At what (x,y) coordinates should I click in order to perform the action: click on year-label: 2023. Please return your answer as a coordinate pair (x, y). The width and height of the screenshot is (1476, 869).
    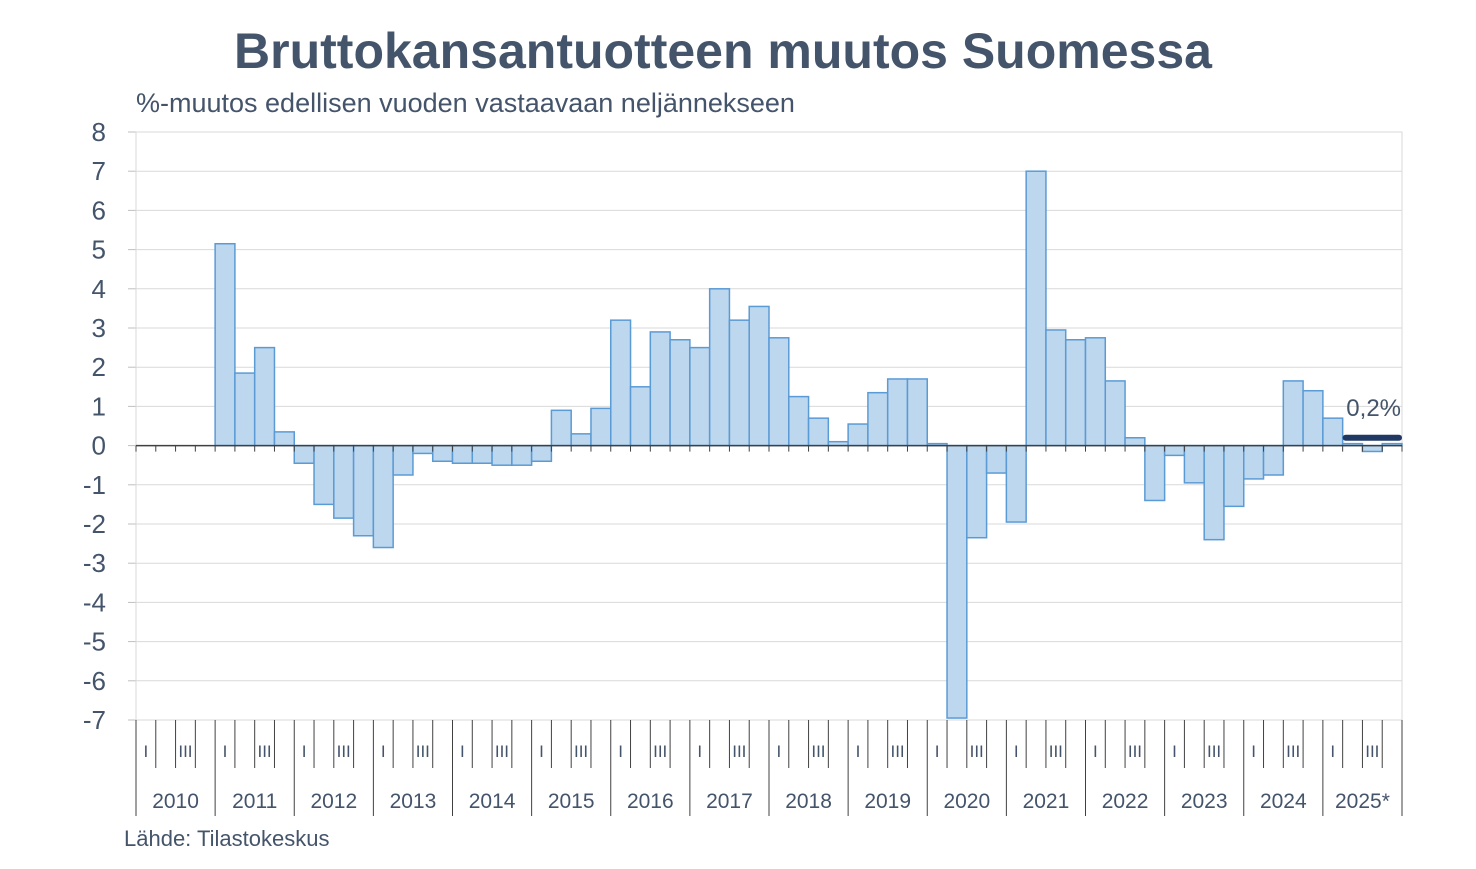
    Looking at the image, I should click on (1204, 801).